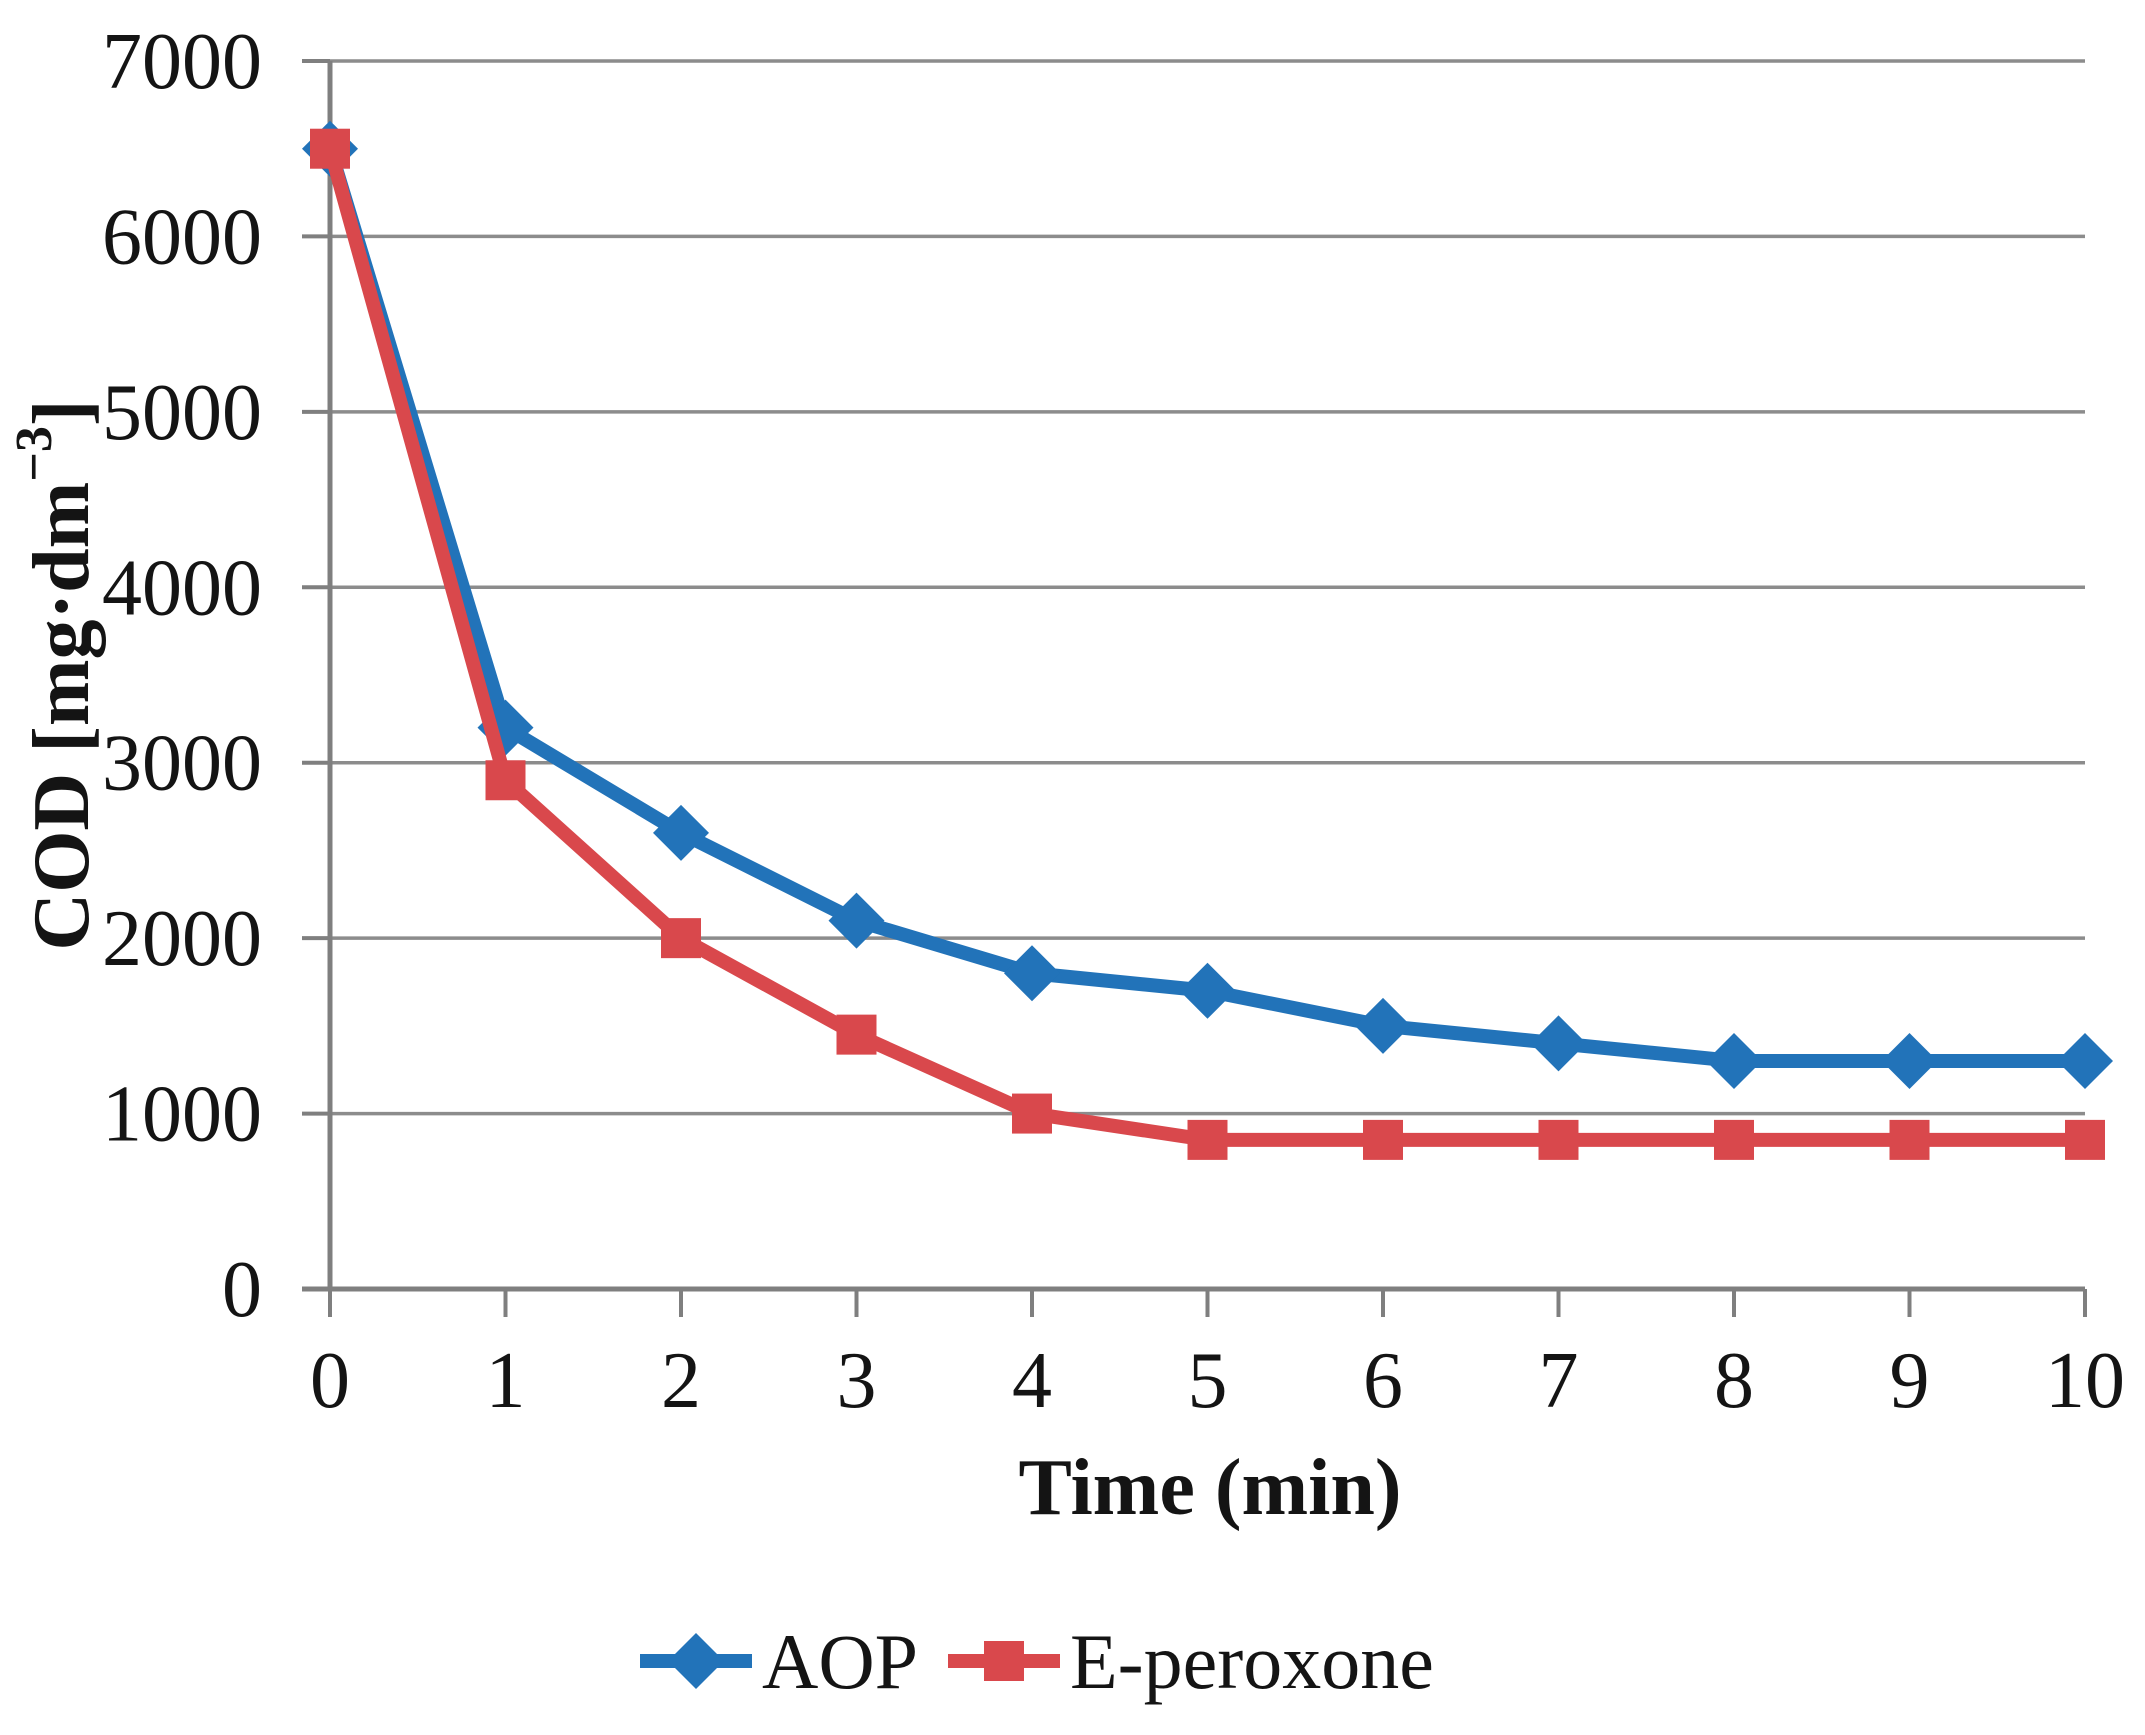 The width and height of the screenshot is (2145, 1735). I want to click on x-tick-label-5: 5, so click(1208, 1381).